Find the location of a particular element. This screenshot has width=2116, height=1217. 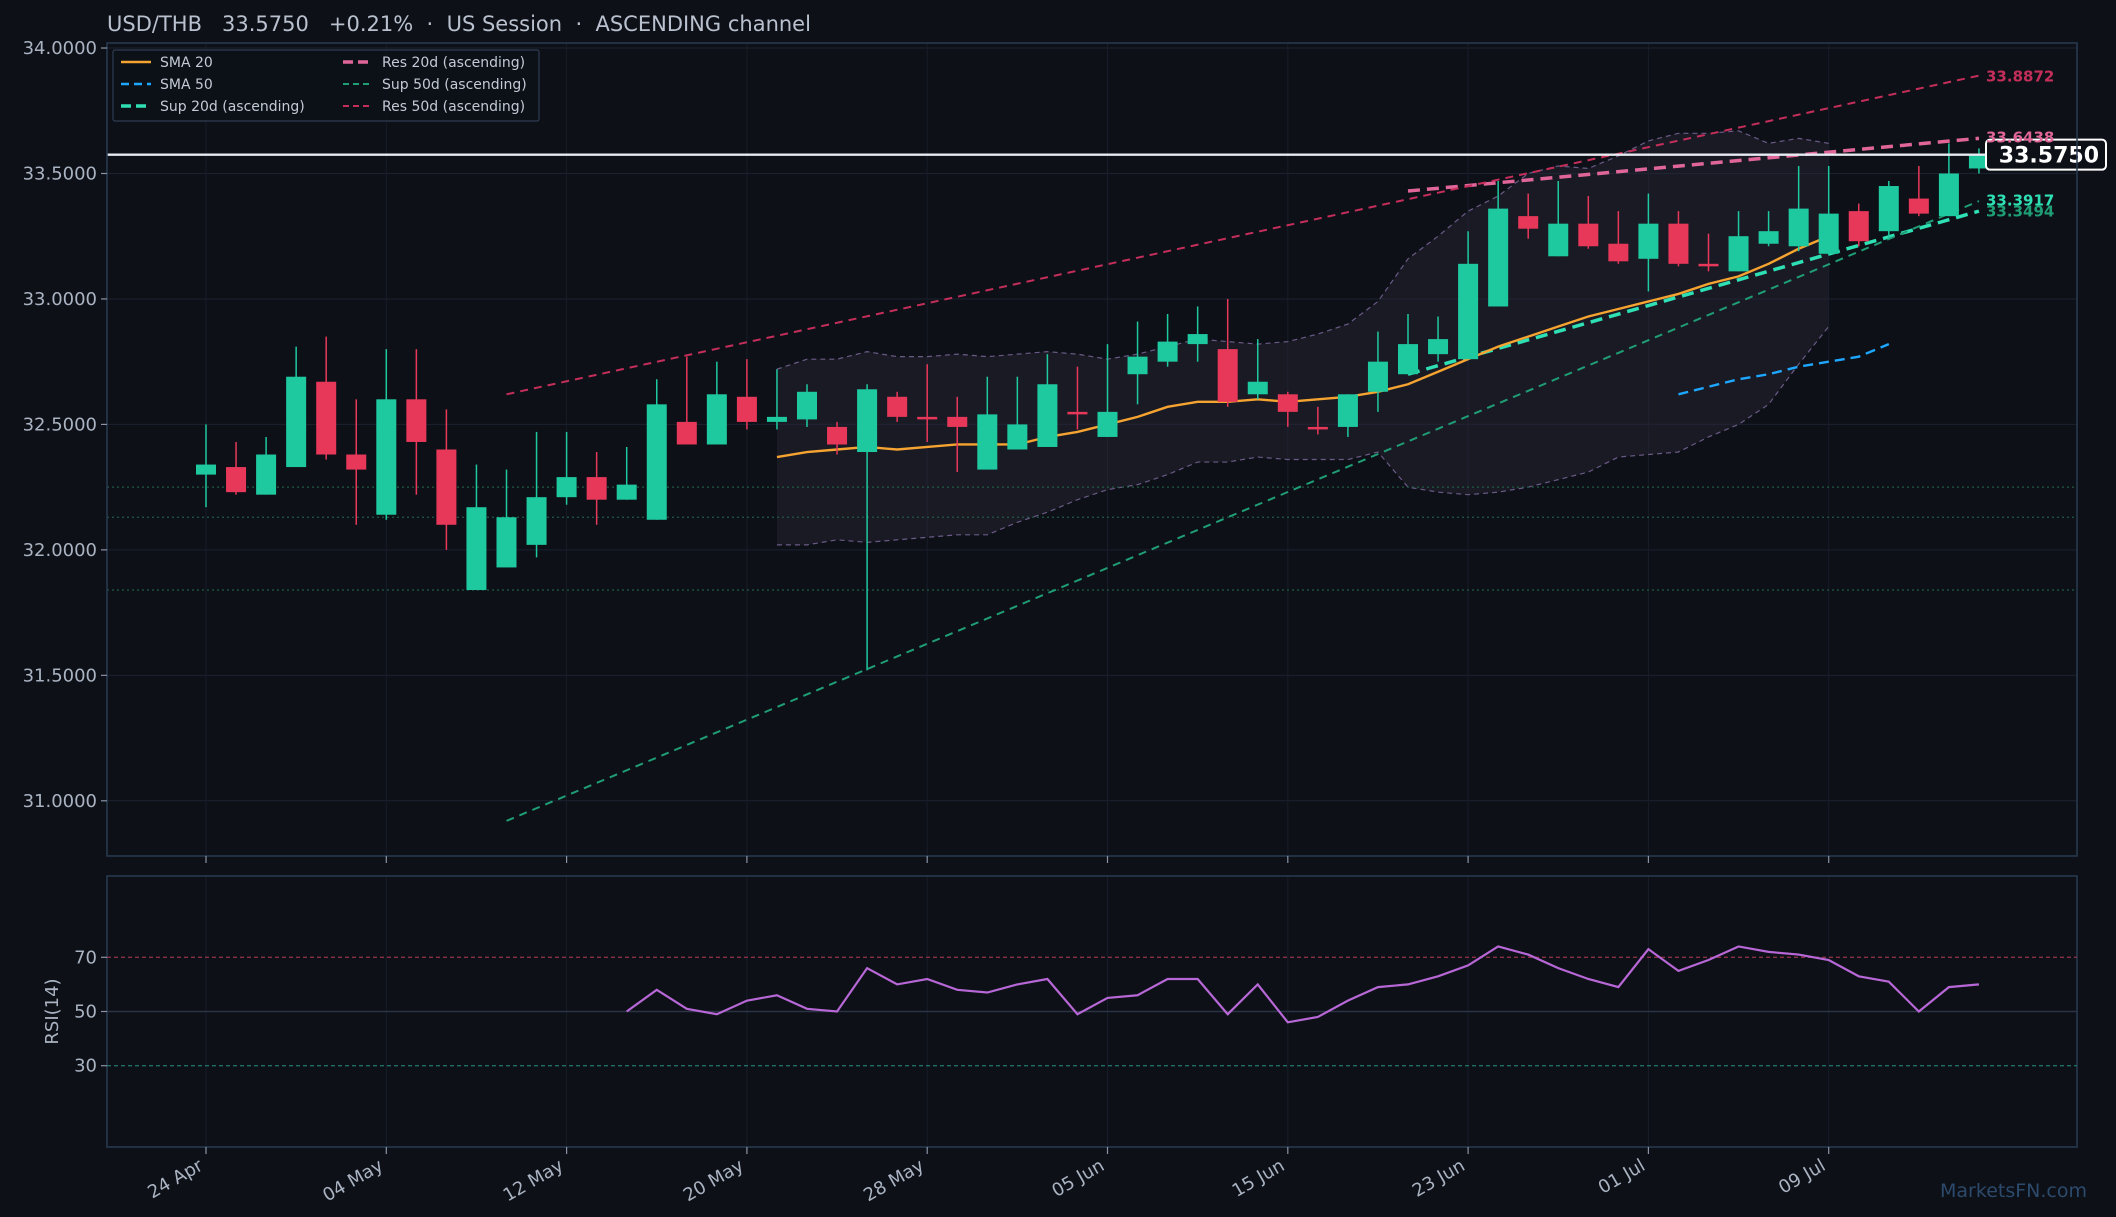

horizontal-levels is located at coordinates (1092, 538).